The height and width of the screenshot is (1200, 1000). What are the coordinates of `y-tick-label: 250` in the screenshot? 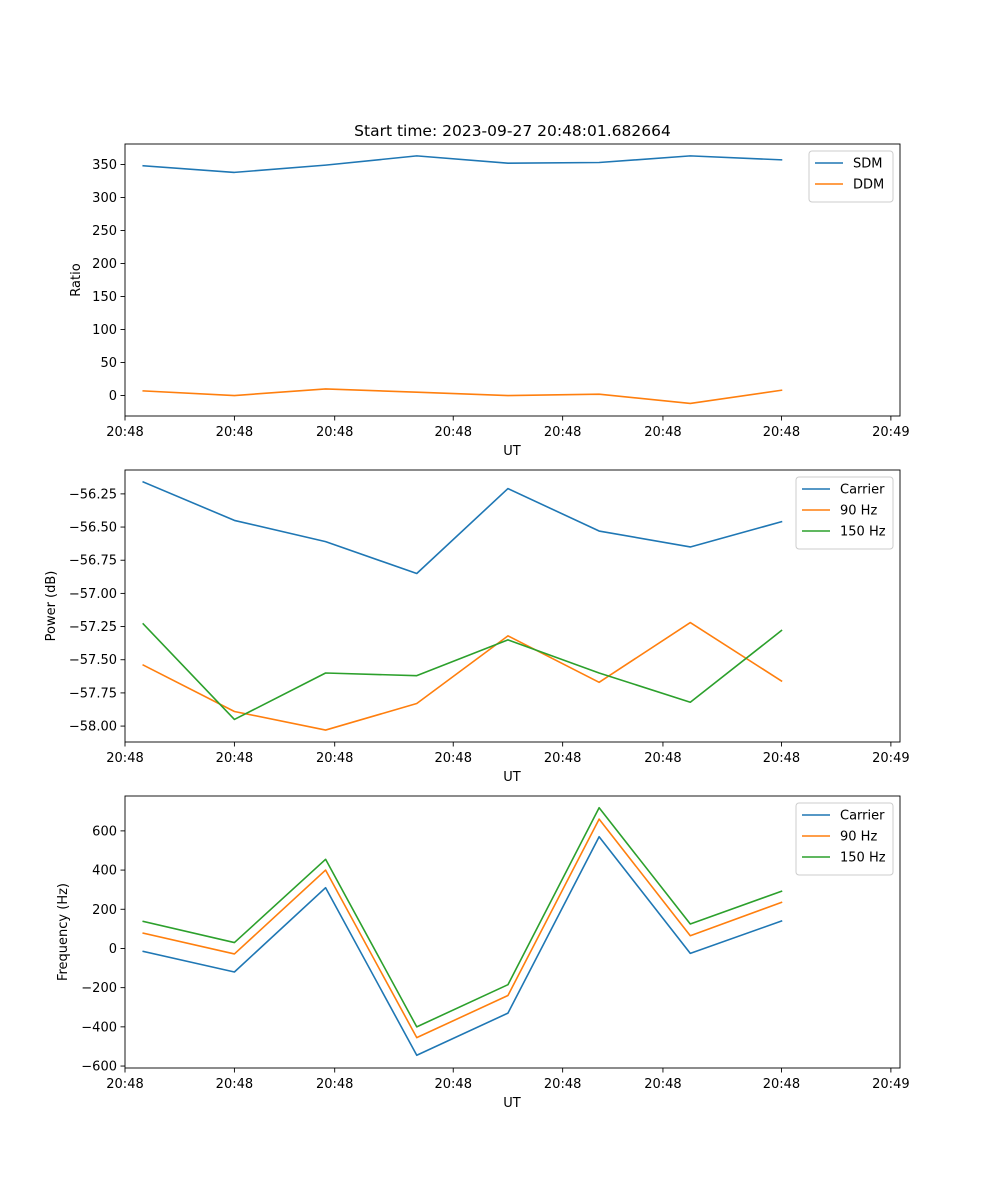 It's located at (104, 231).